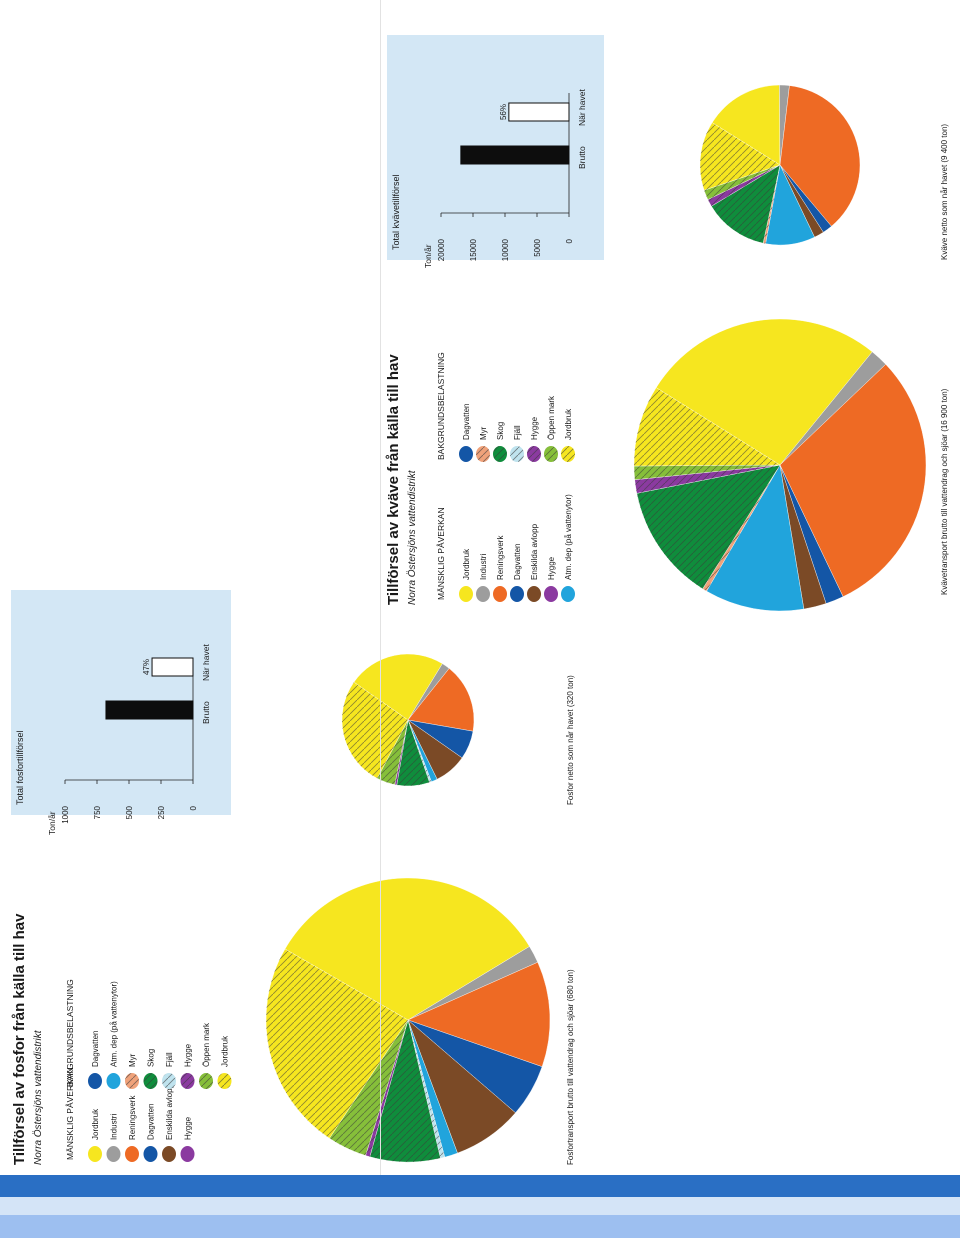  Describe the element at coordinates (582, 157) in the screenshot. I see `n-bar-category-label: Brutto` at that location.